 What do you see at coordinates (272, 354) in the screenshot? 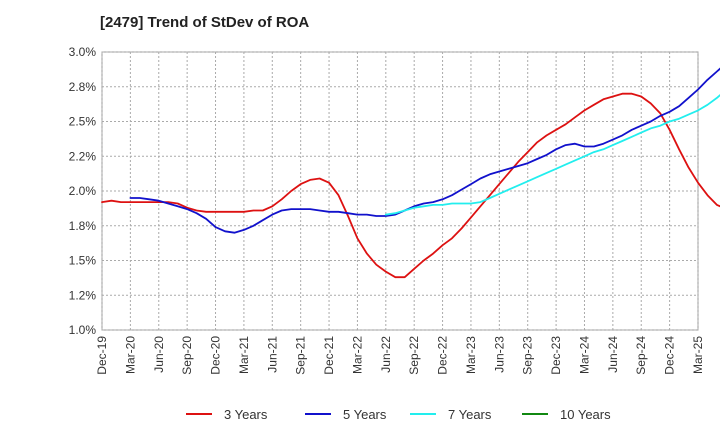
I see `x-tick-label: Jun-21` at bounding box center [272, 354].